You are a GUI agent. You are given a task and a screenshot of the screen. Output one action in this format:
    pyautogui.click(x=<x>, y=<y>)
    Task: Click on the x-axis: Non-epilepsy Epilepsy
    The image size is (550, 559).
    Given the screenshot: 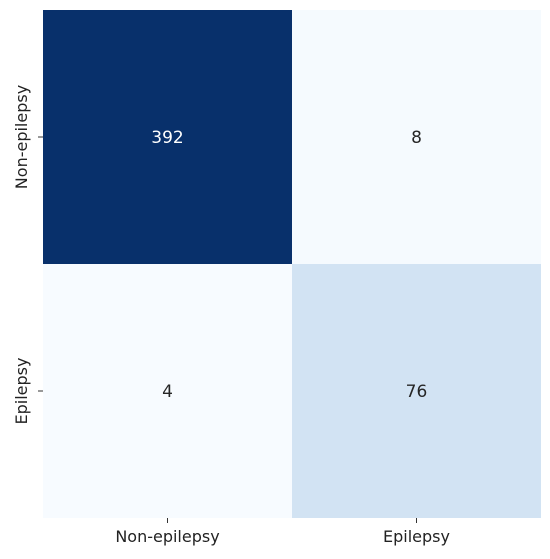 What is the action you would take?
    pyautogui.click(x=282, y=532)
    